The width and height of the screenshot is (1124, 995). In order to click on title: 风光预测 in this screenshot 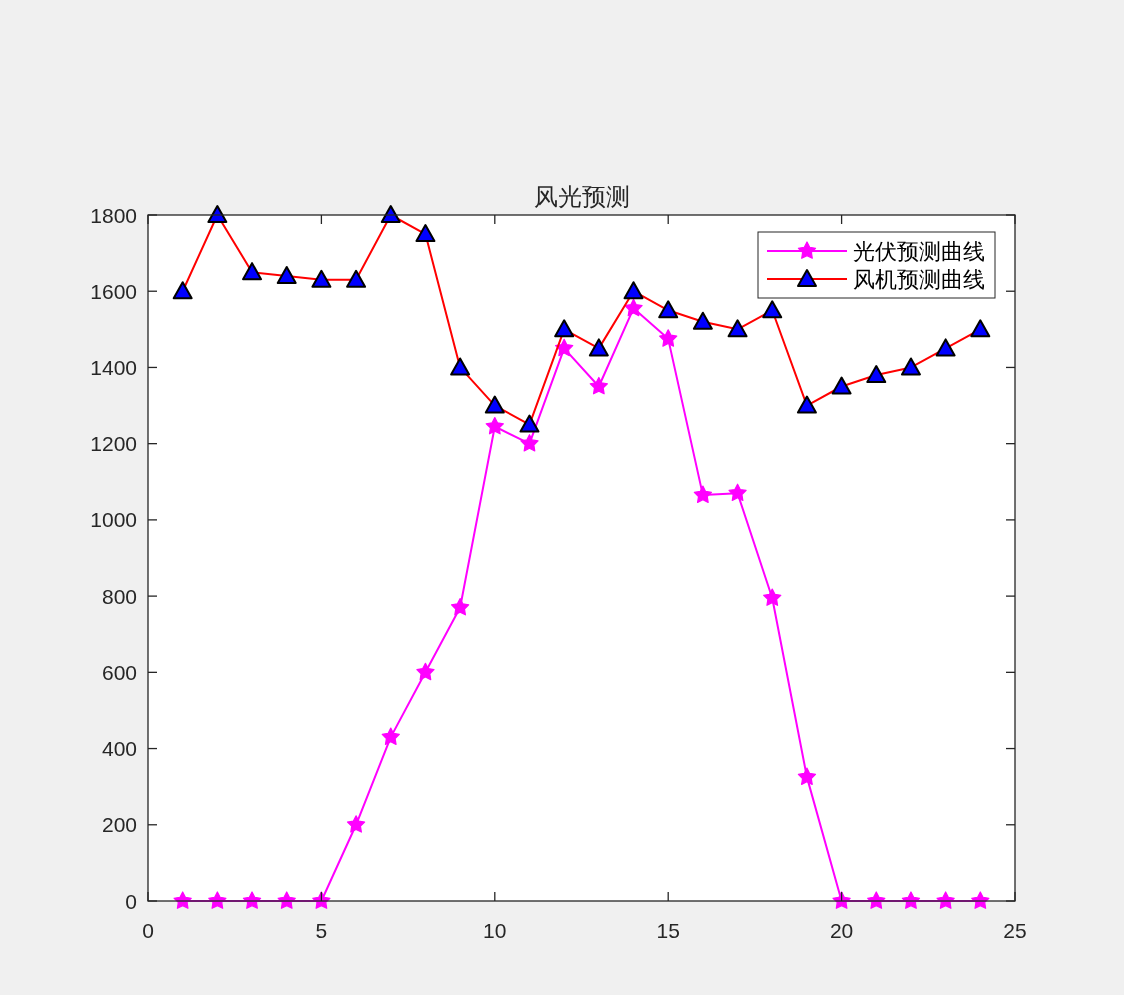, I will do `click(581, 197)`.